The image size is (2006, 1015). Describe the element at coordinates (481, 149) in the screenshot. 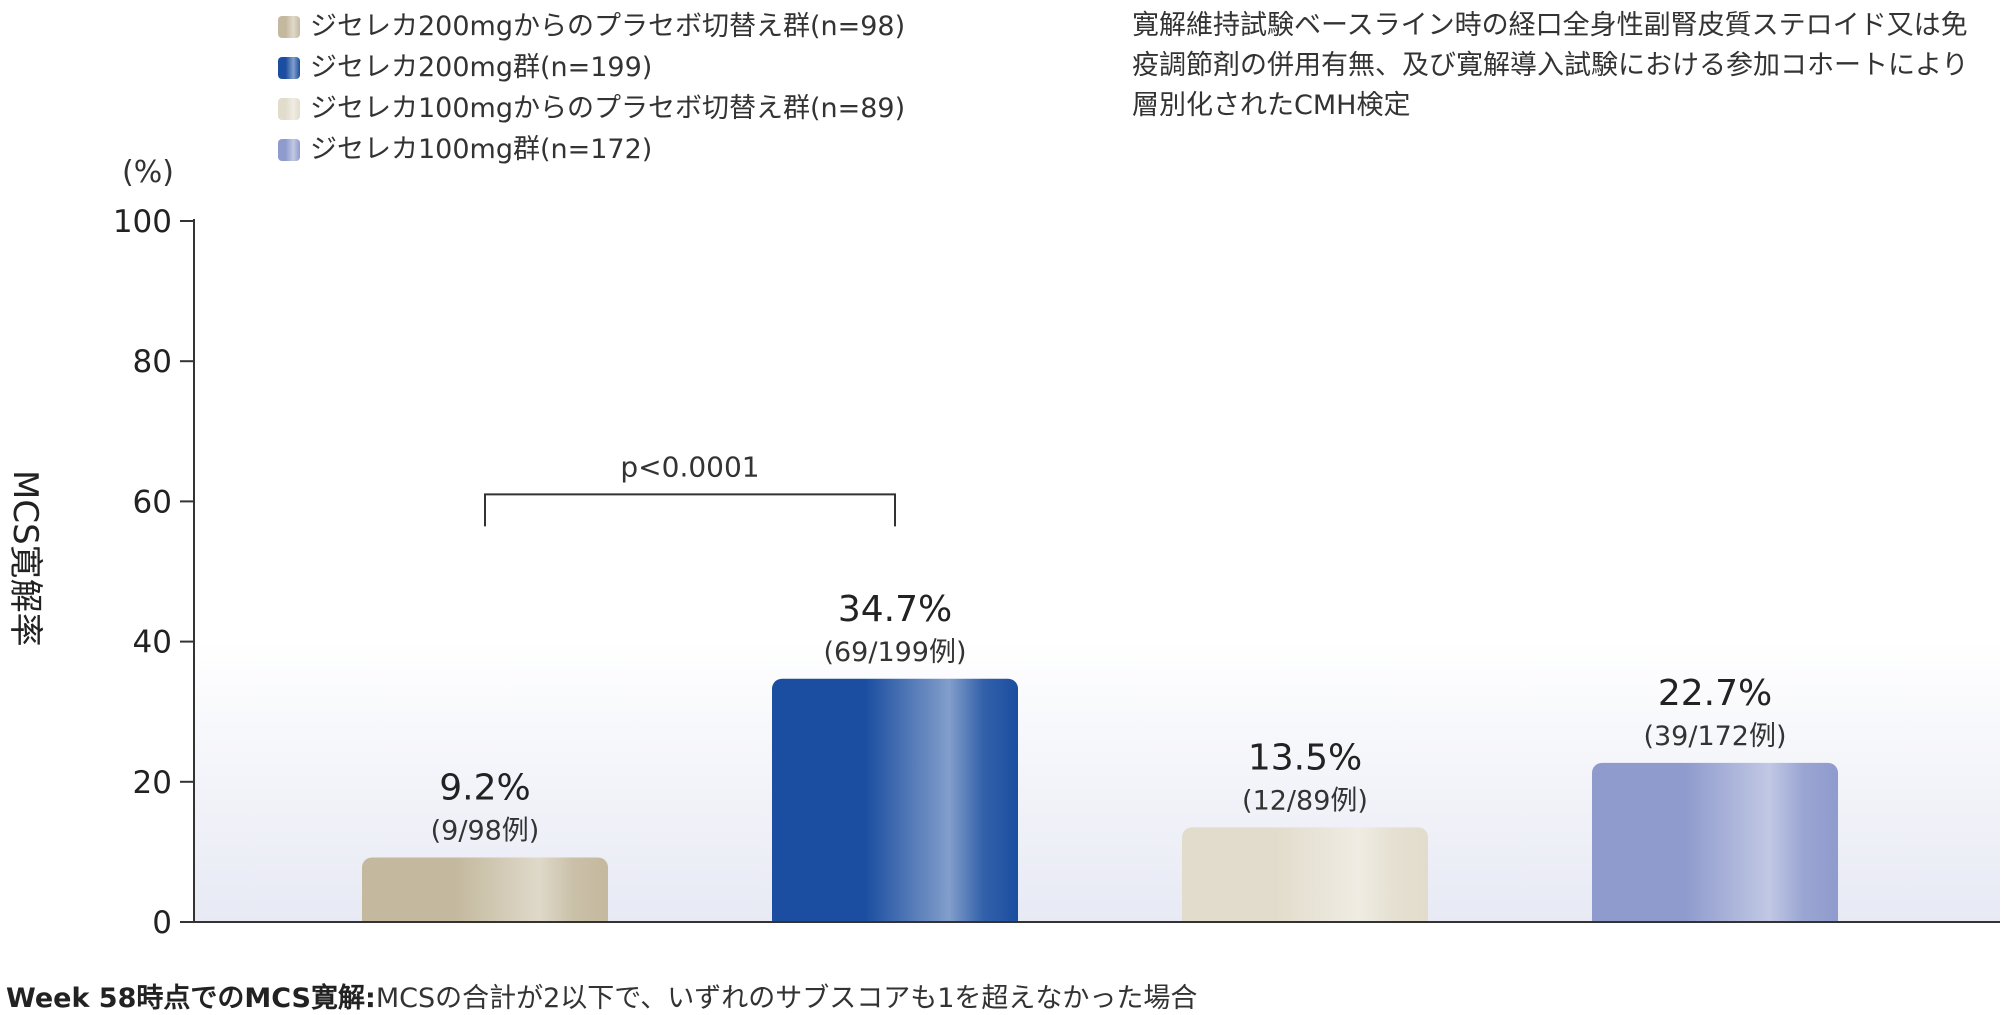

I see `legend-label: ジセレカ100mg群(n=172)` at that location.